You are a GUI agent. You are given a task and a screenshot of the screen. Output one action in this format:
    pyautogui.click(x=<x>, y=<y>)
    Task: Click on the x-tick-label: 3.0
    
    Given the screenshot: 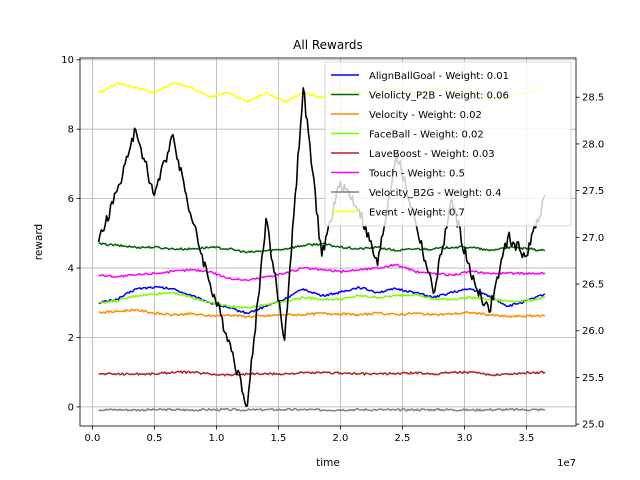 What is the action you would take?
    pyautogui.click(x=464, y=438)
    